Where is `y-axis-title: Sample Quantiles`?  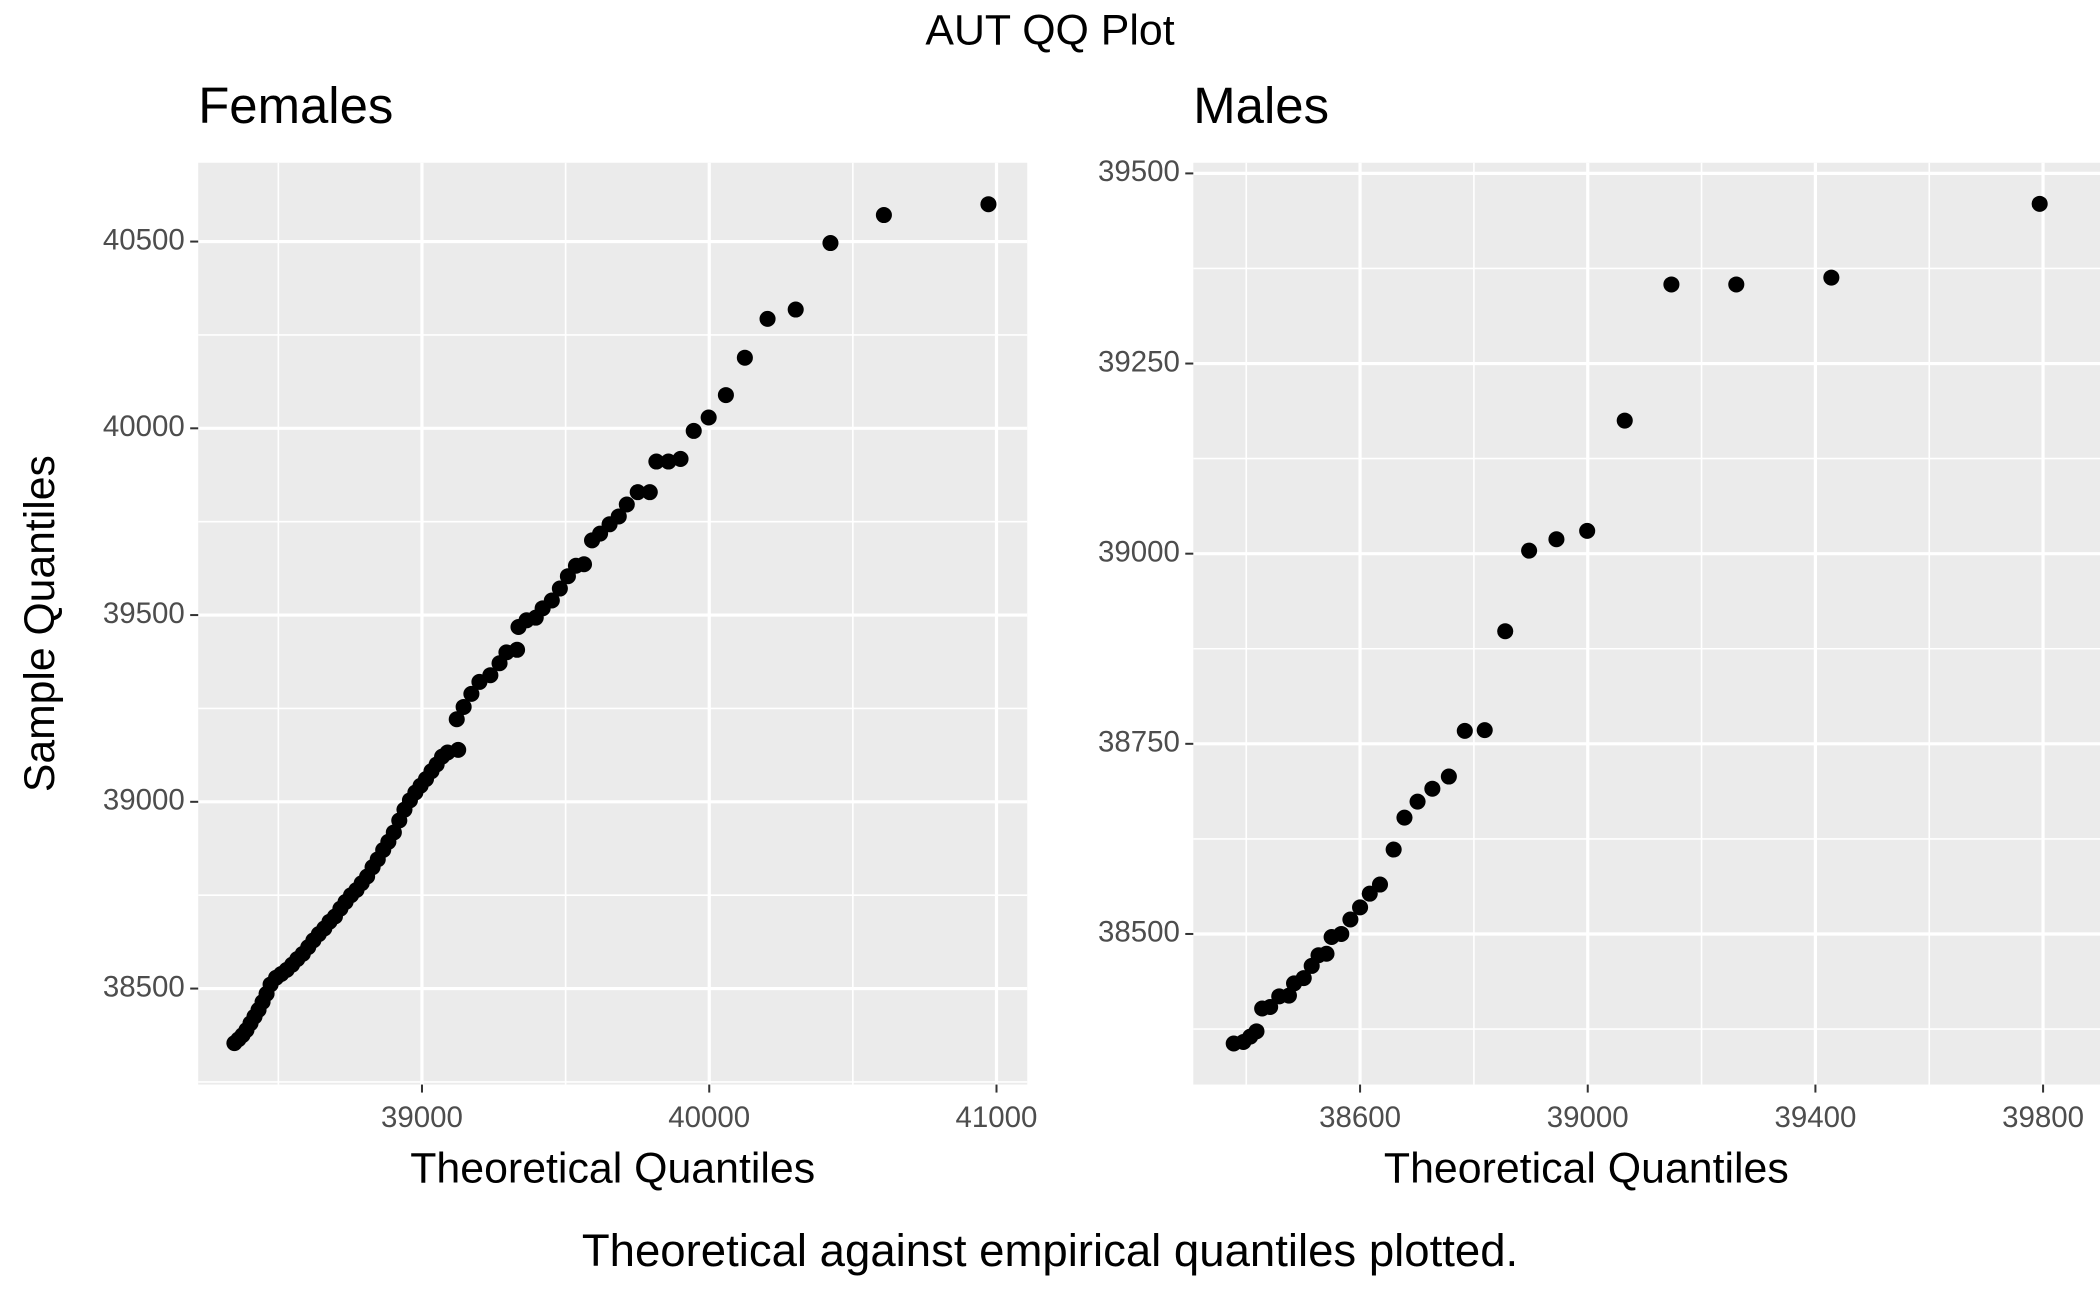
y-axis-title: Sample Quantiles is located at coordinates (40, 623).